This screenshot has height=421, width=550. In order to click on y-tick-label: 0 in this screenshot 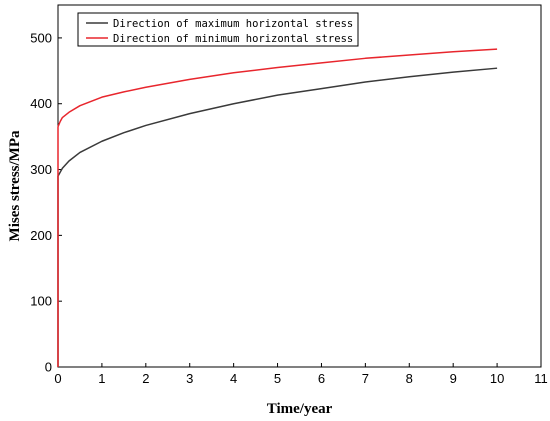, I will do `click(48, 367)`.